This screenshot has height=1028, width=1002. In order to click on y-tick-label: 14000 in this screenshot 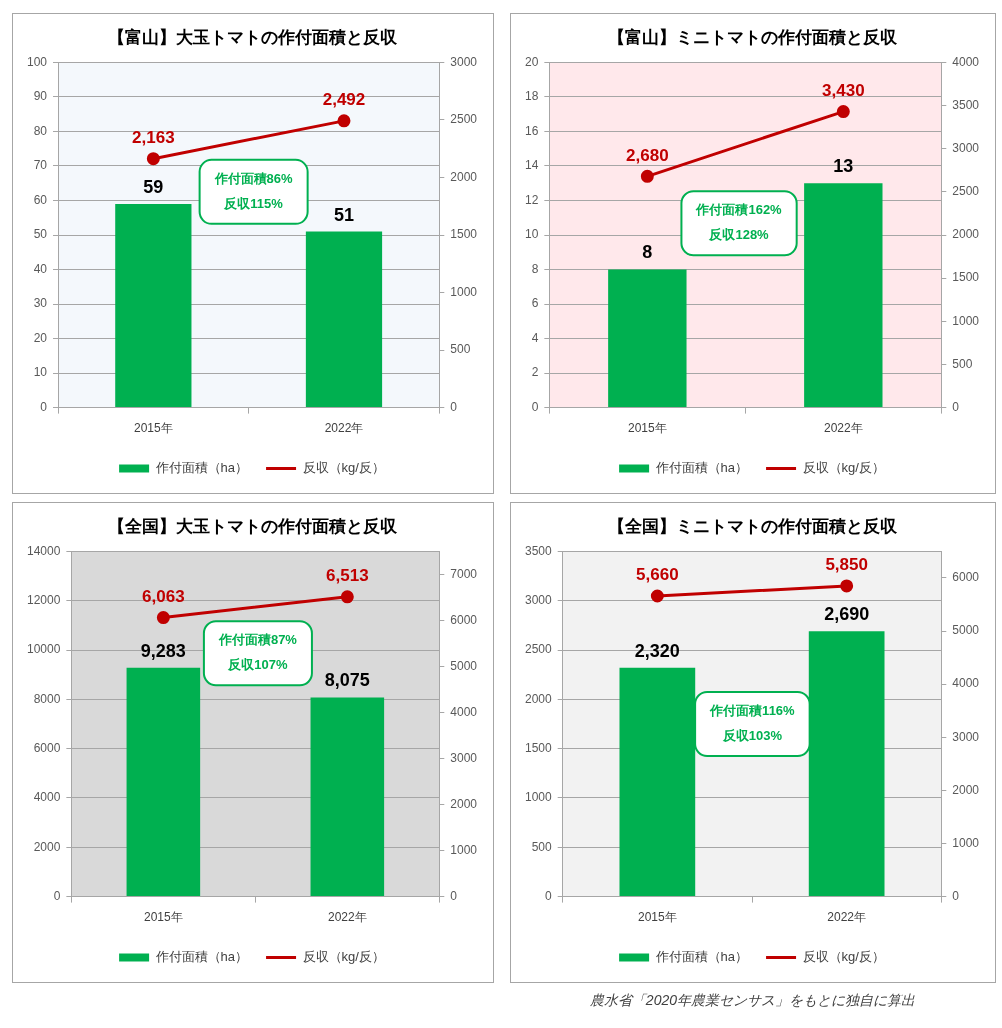, I will do `click(43, 550)`.